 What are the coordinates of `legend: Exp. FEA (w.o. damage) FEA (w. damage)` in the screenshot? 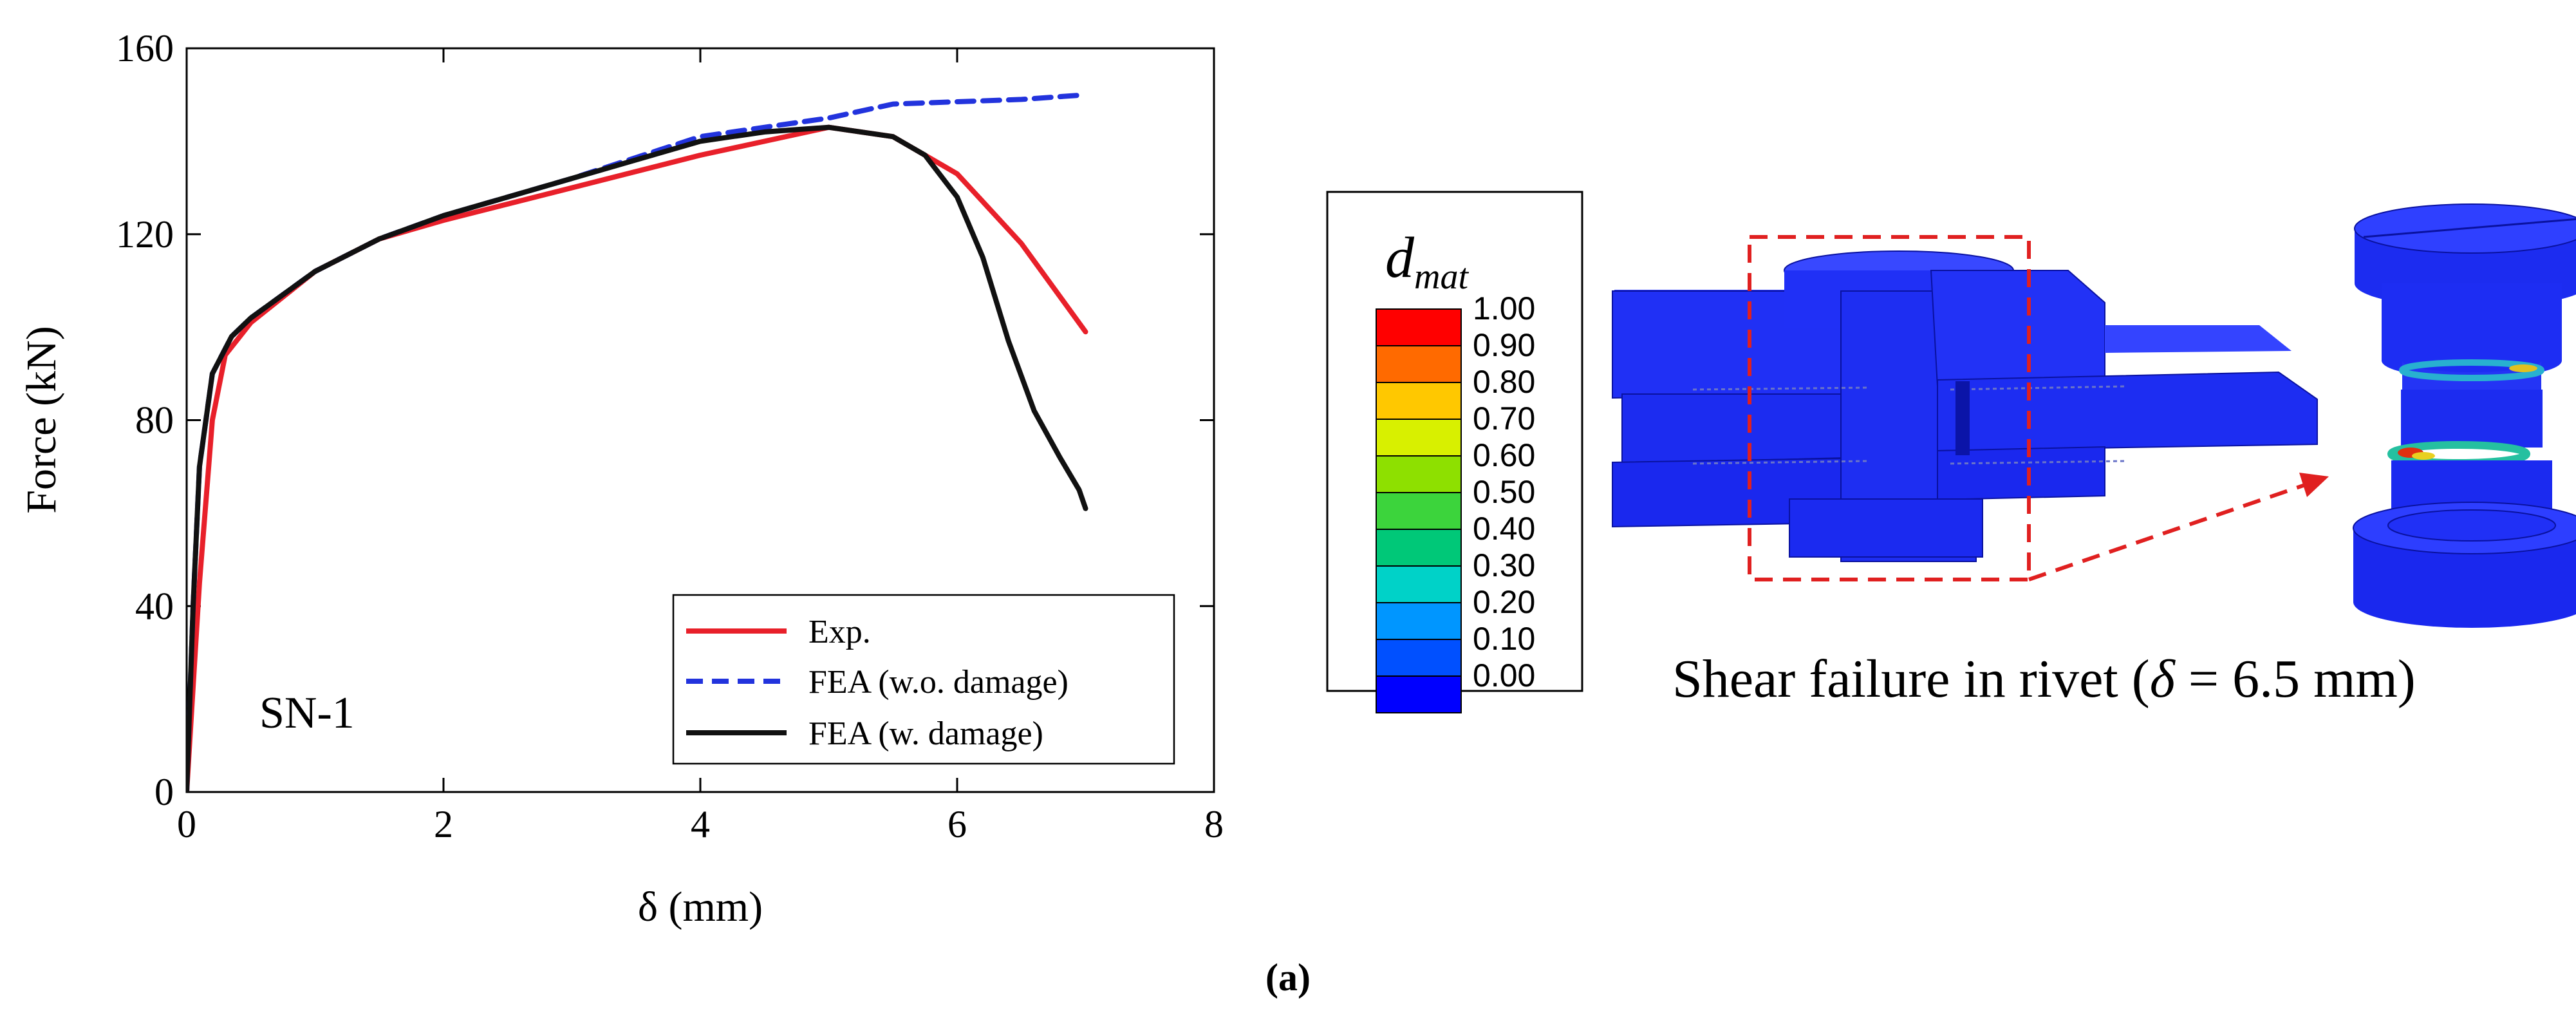 It's located at (923, 679).